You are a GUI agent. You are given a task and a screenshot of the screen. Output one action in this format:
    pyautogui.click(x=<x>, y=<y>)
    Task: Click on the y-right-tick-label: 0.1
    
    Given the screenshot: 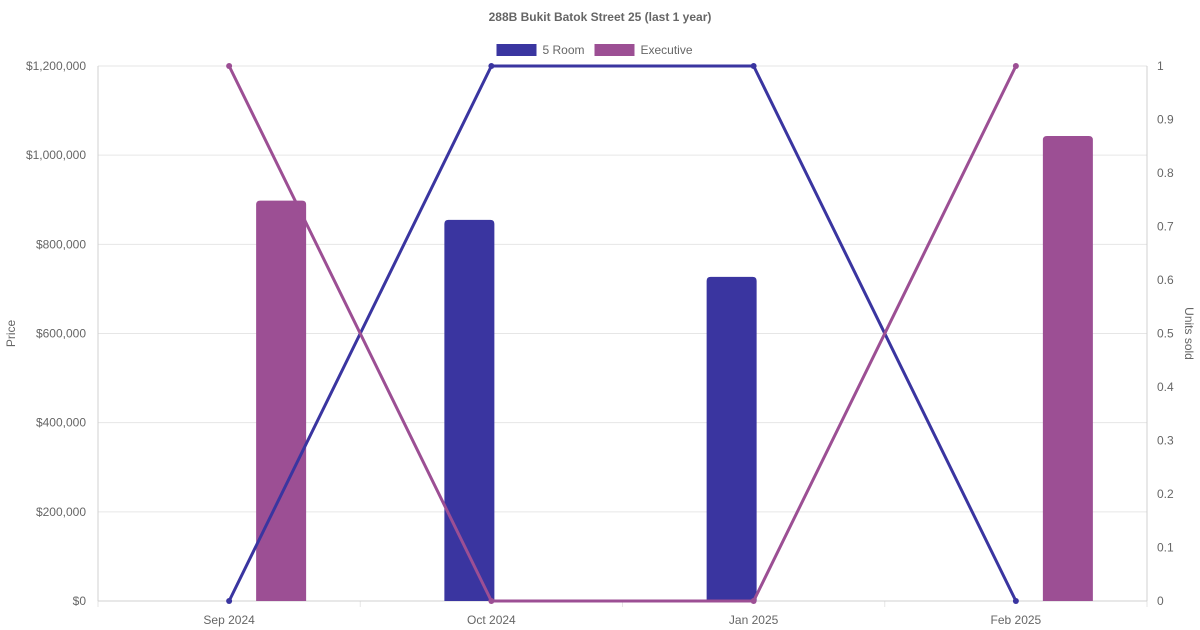 What is the action you would take?
    pyautogui.click(x=1165, y=548)
    